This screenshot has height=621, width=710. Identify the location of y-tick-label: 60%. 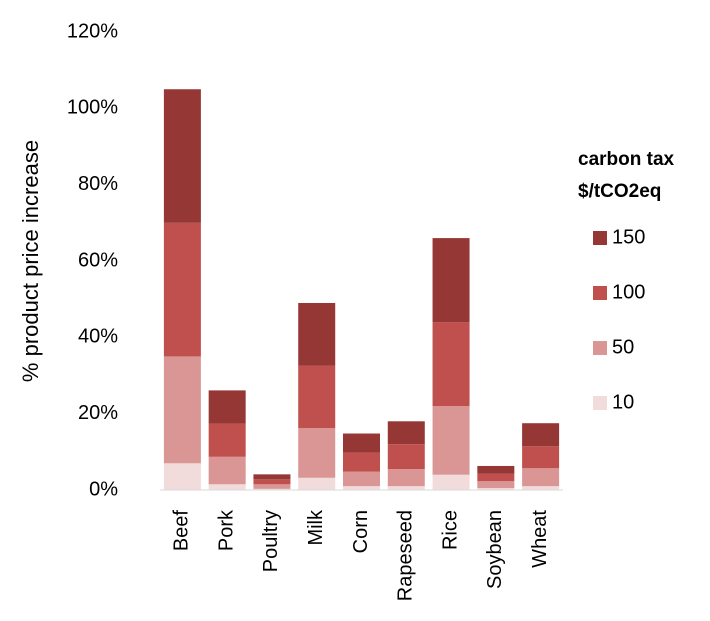
(98, 260).